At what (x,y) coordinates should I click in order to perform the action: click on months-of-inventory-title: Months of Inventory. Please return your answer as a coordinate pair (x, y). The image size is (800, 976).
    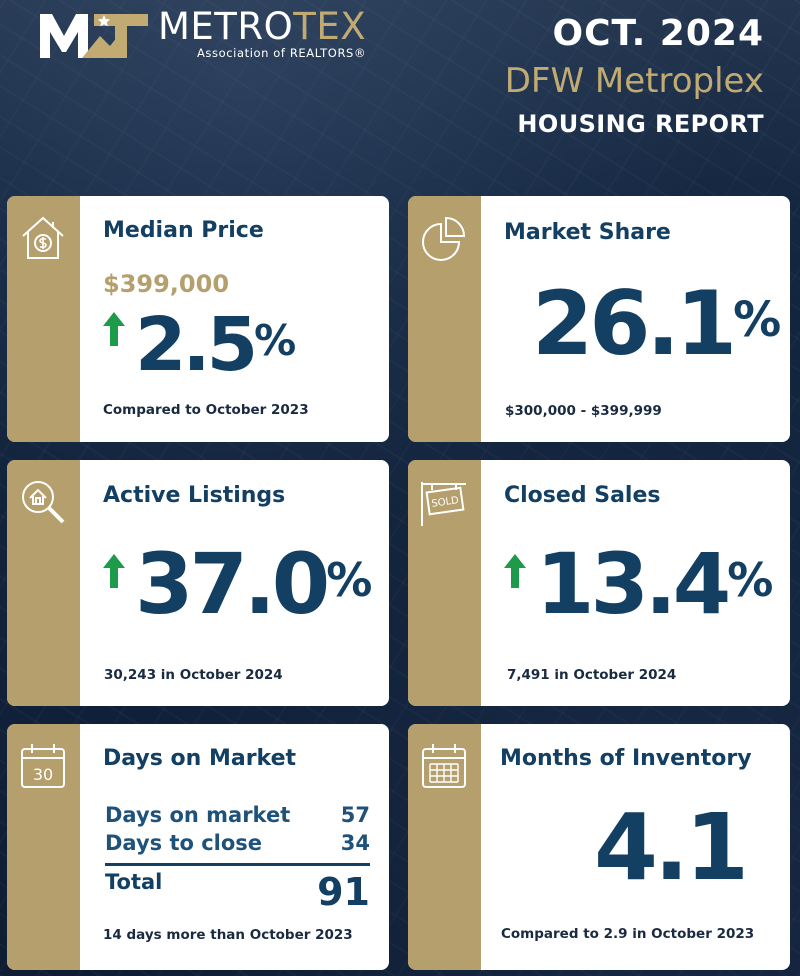
    Looking at the image, I should click on (626, 758).